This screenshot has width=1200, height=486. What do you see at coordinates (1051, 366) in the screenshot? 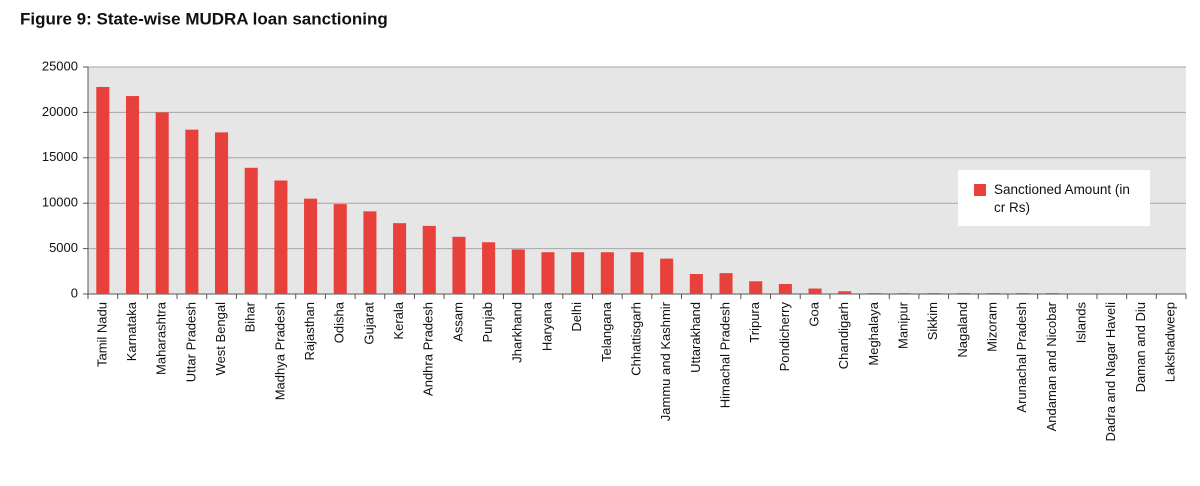
I see `x-tick-label: Andaman and Nicobar` at bounding box center [1051, 366].